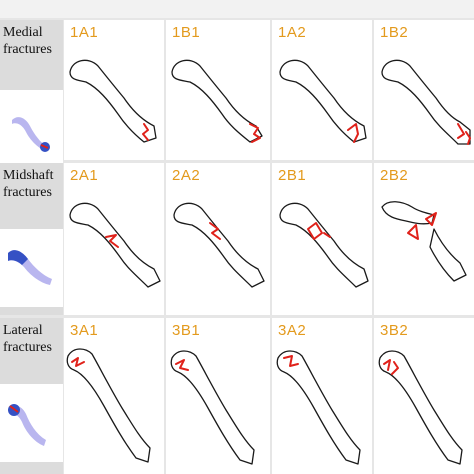 The image size is (474, 474). I want to click on fracture-code: 2A2, so click(186, 175).